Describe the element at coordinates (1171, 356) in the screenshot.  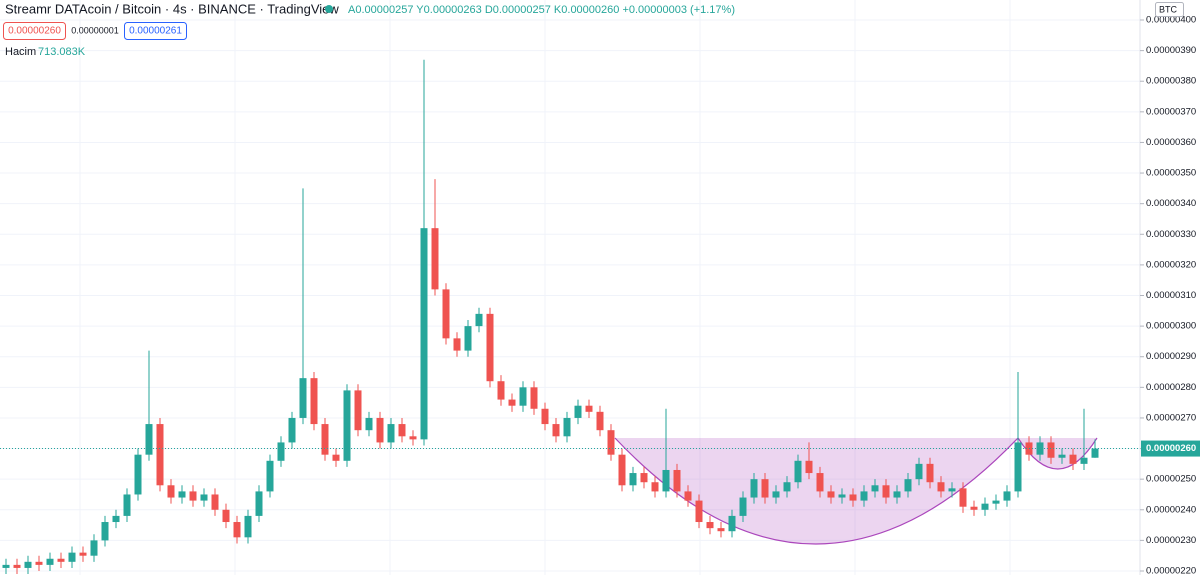
I see `y-tick-label: 0.00000290` at that location.